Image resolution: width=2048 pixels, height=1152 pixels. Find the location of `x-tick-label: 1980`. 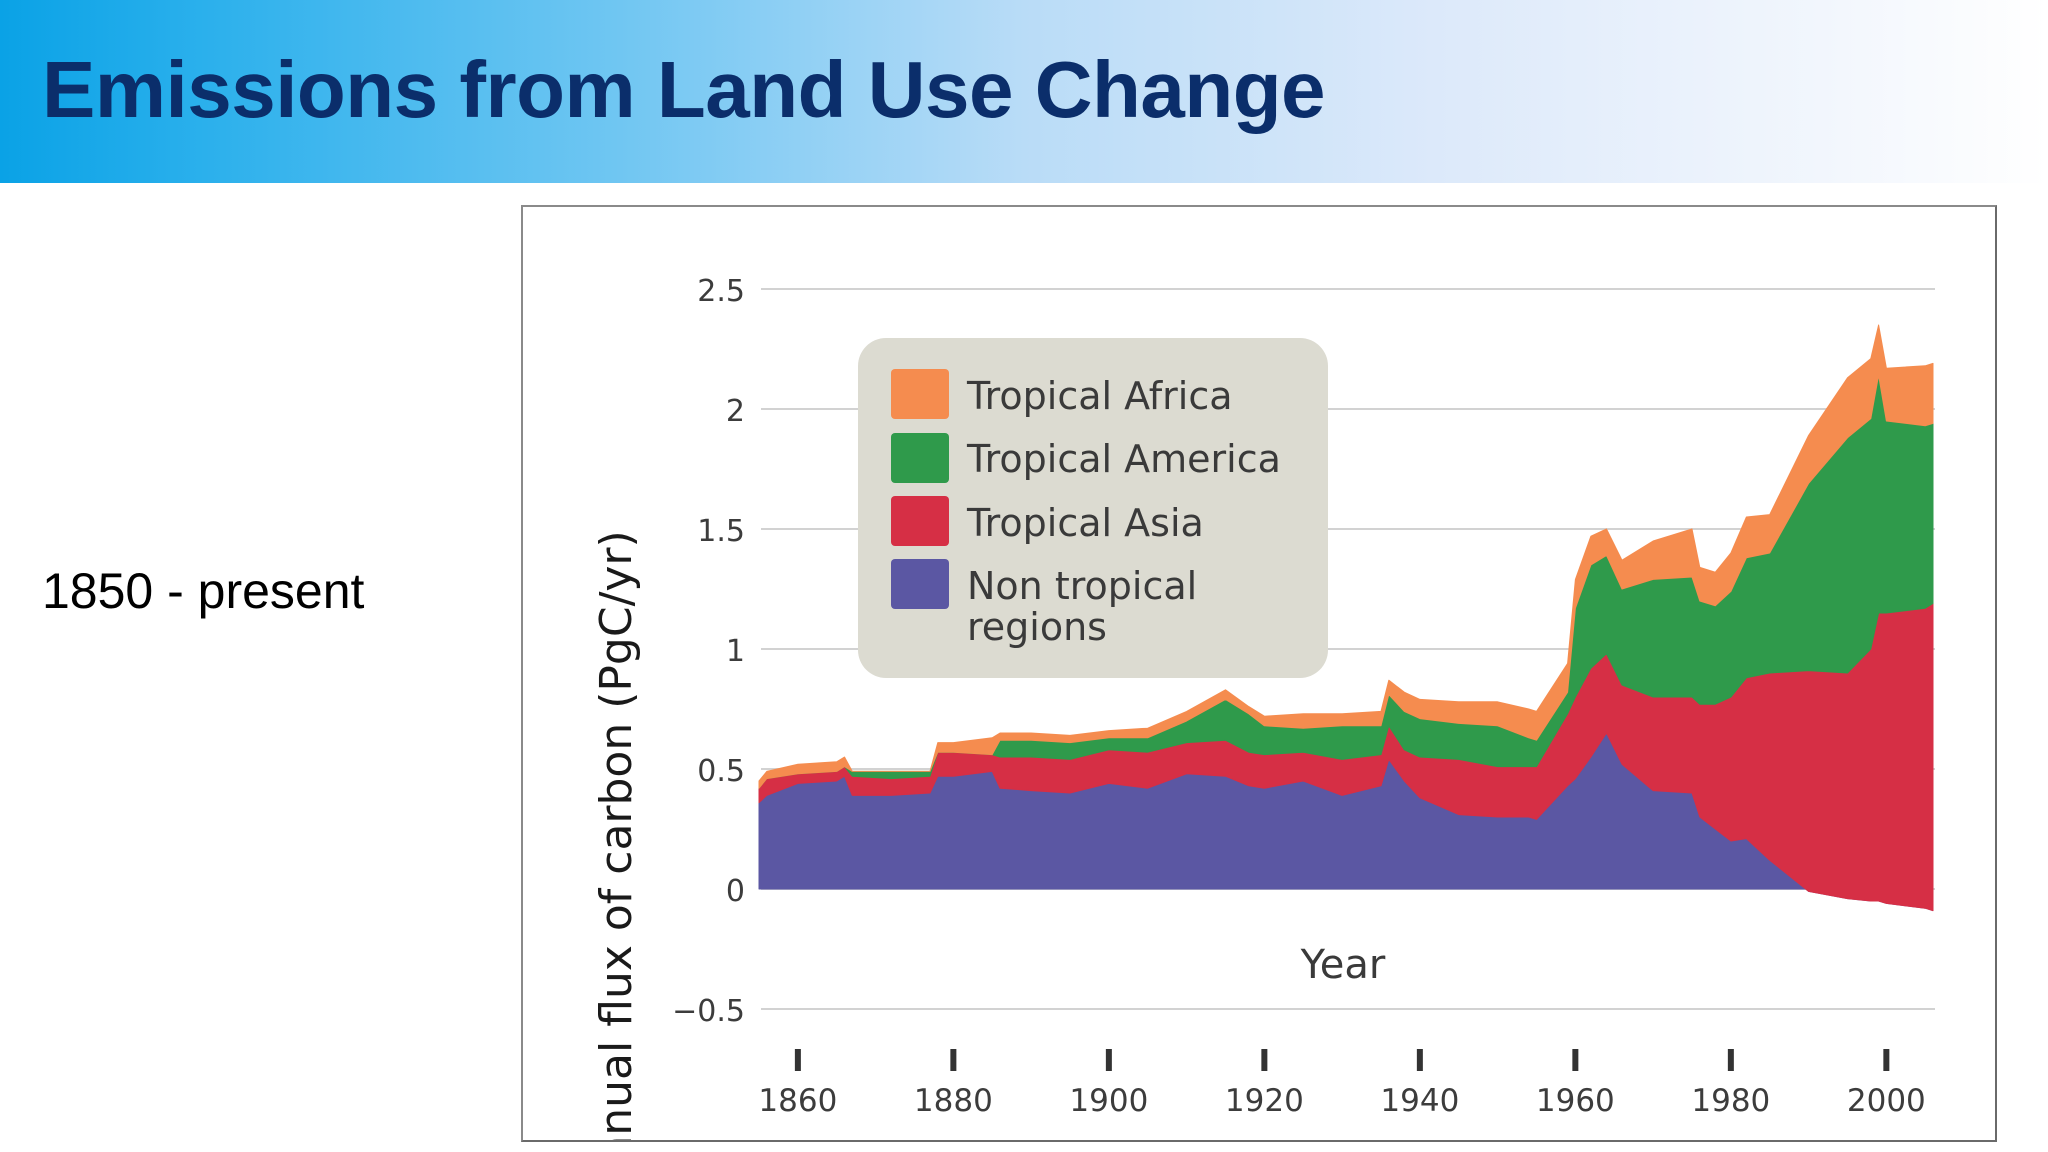

x-tick-label: 1980 is located at coordinates (1730, 1101).